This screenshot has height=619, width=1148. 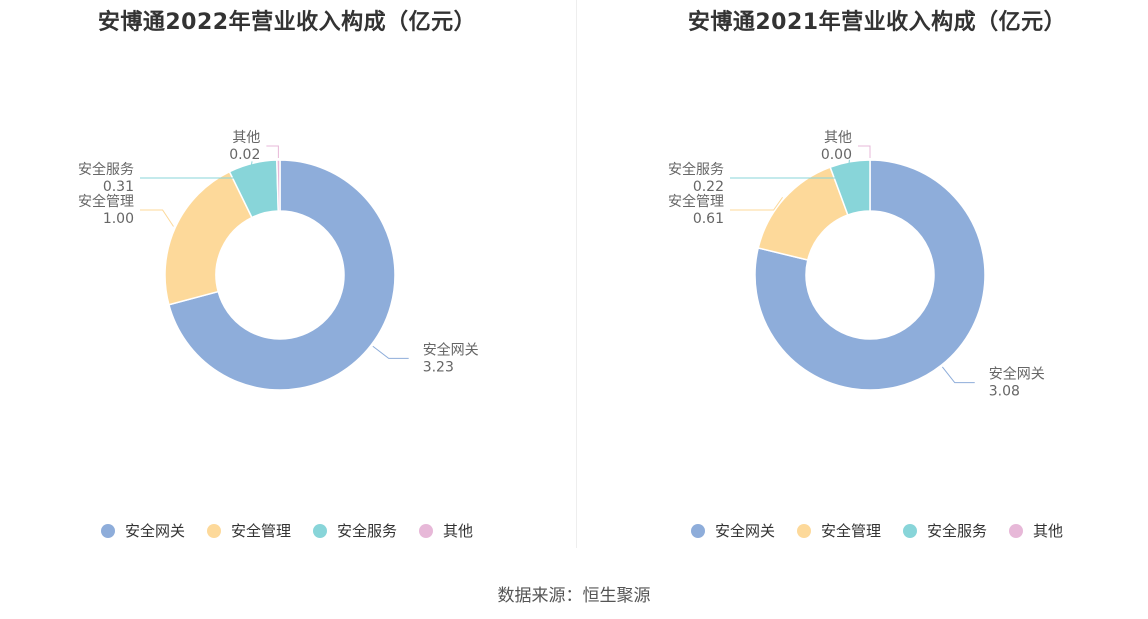 What do you see at coordinates (836, 155) in the screenshot?
I see `slice-value-label: 0.00` at bounding box center [836, 155].